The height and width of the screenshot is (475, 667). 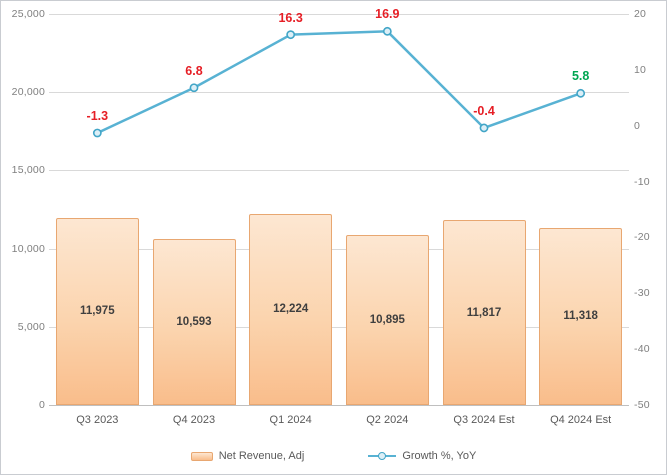 What do you see at coordinates (387, 14) in the screenshot?
I see `line-point-label: 16.9` at bounding box center [387, 14].